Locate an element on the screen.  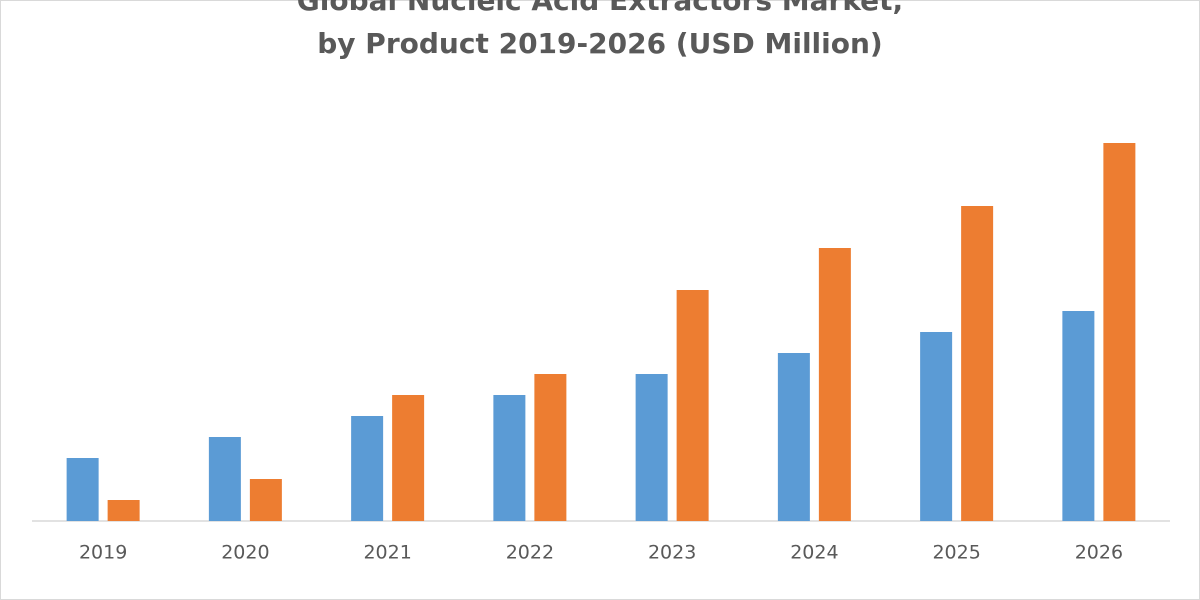
x-tick-label: 2021 is located at coordinates (387, 553).